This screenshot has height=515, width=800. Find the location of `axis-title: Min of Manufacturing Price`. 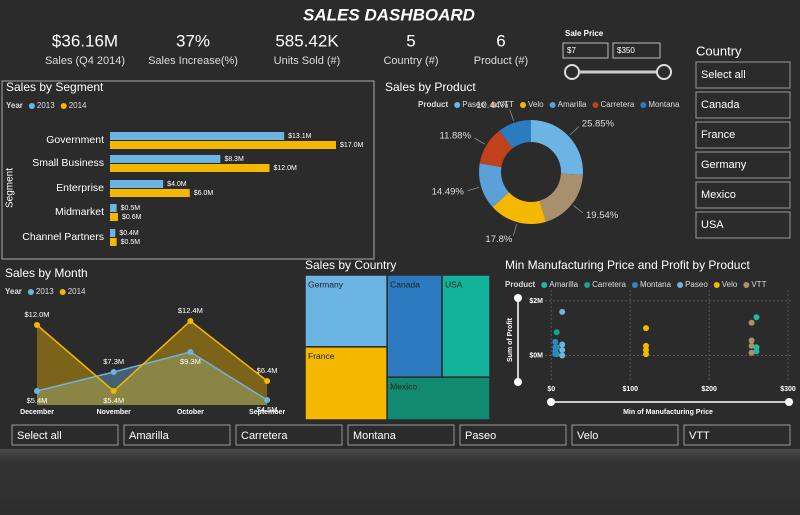

axis-title: Min of Manufacturing Price is located at coordinates (668, 412).